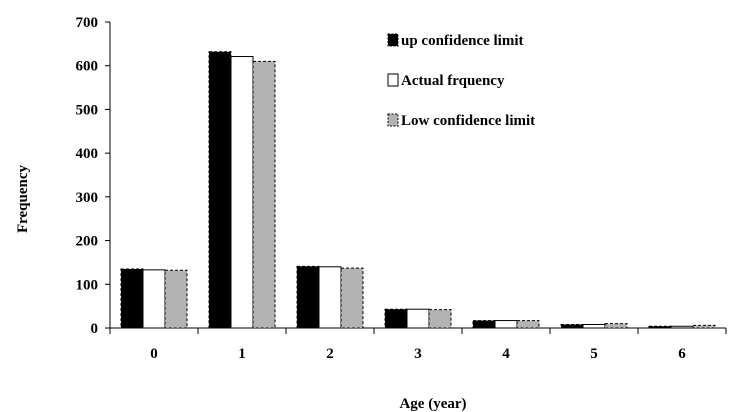  Describe the element at coordinates (154, 354) in the screenshot. I see `x-tick-label: 0` at that location.